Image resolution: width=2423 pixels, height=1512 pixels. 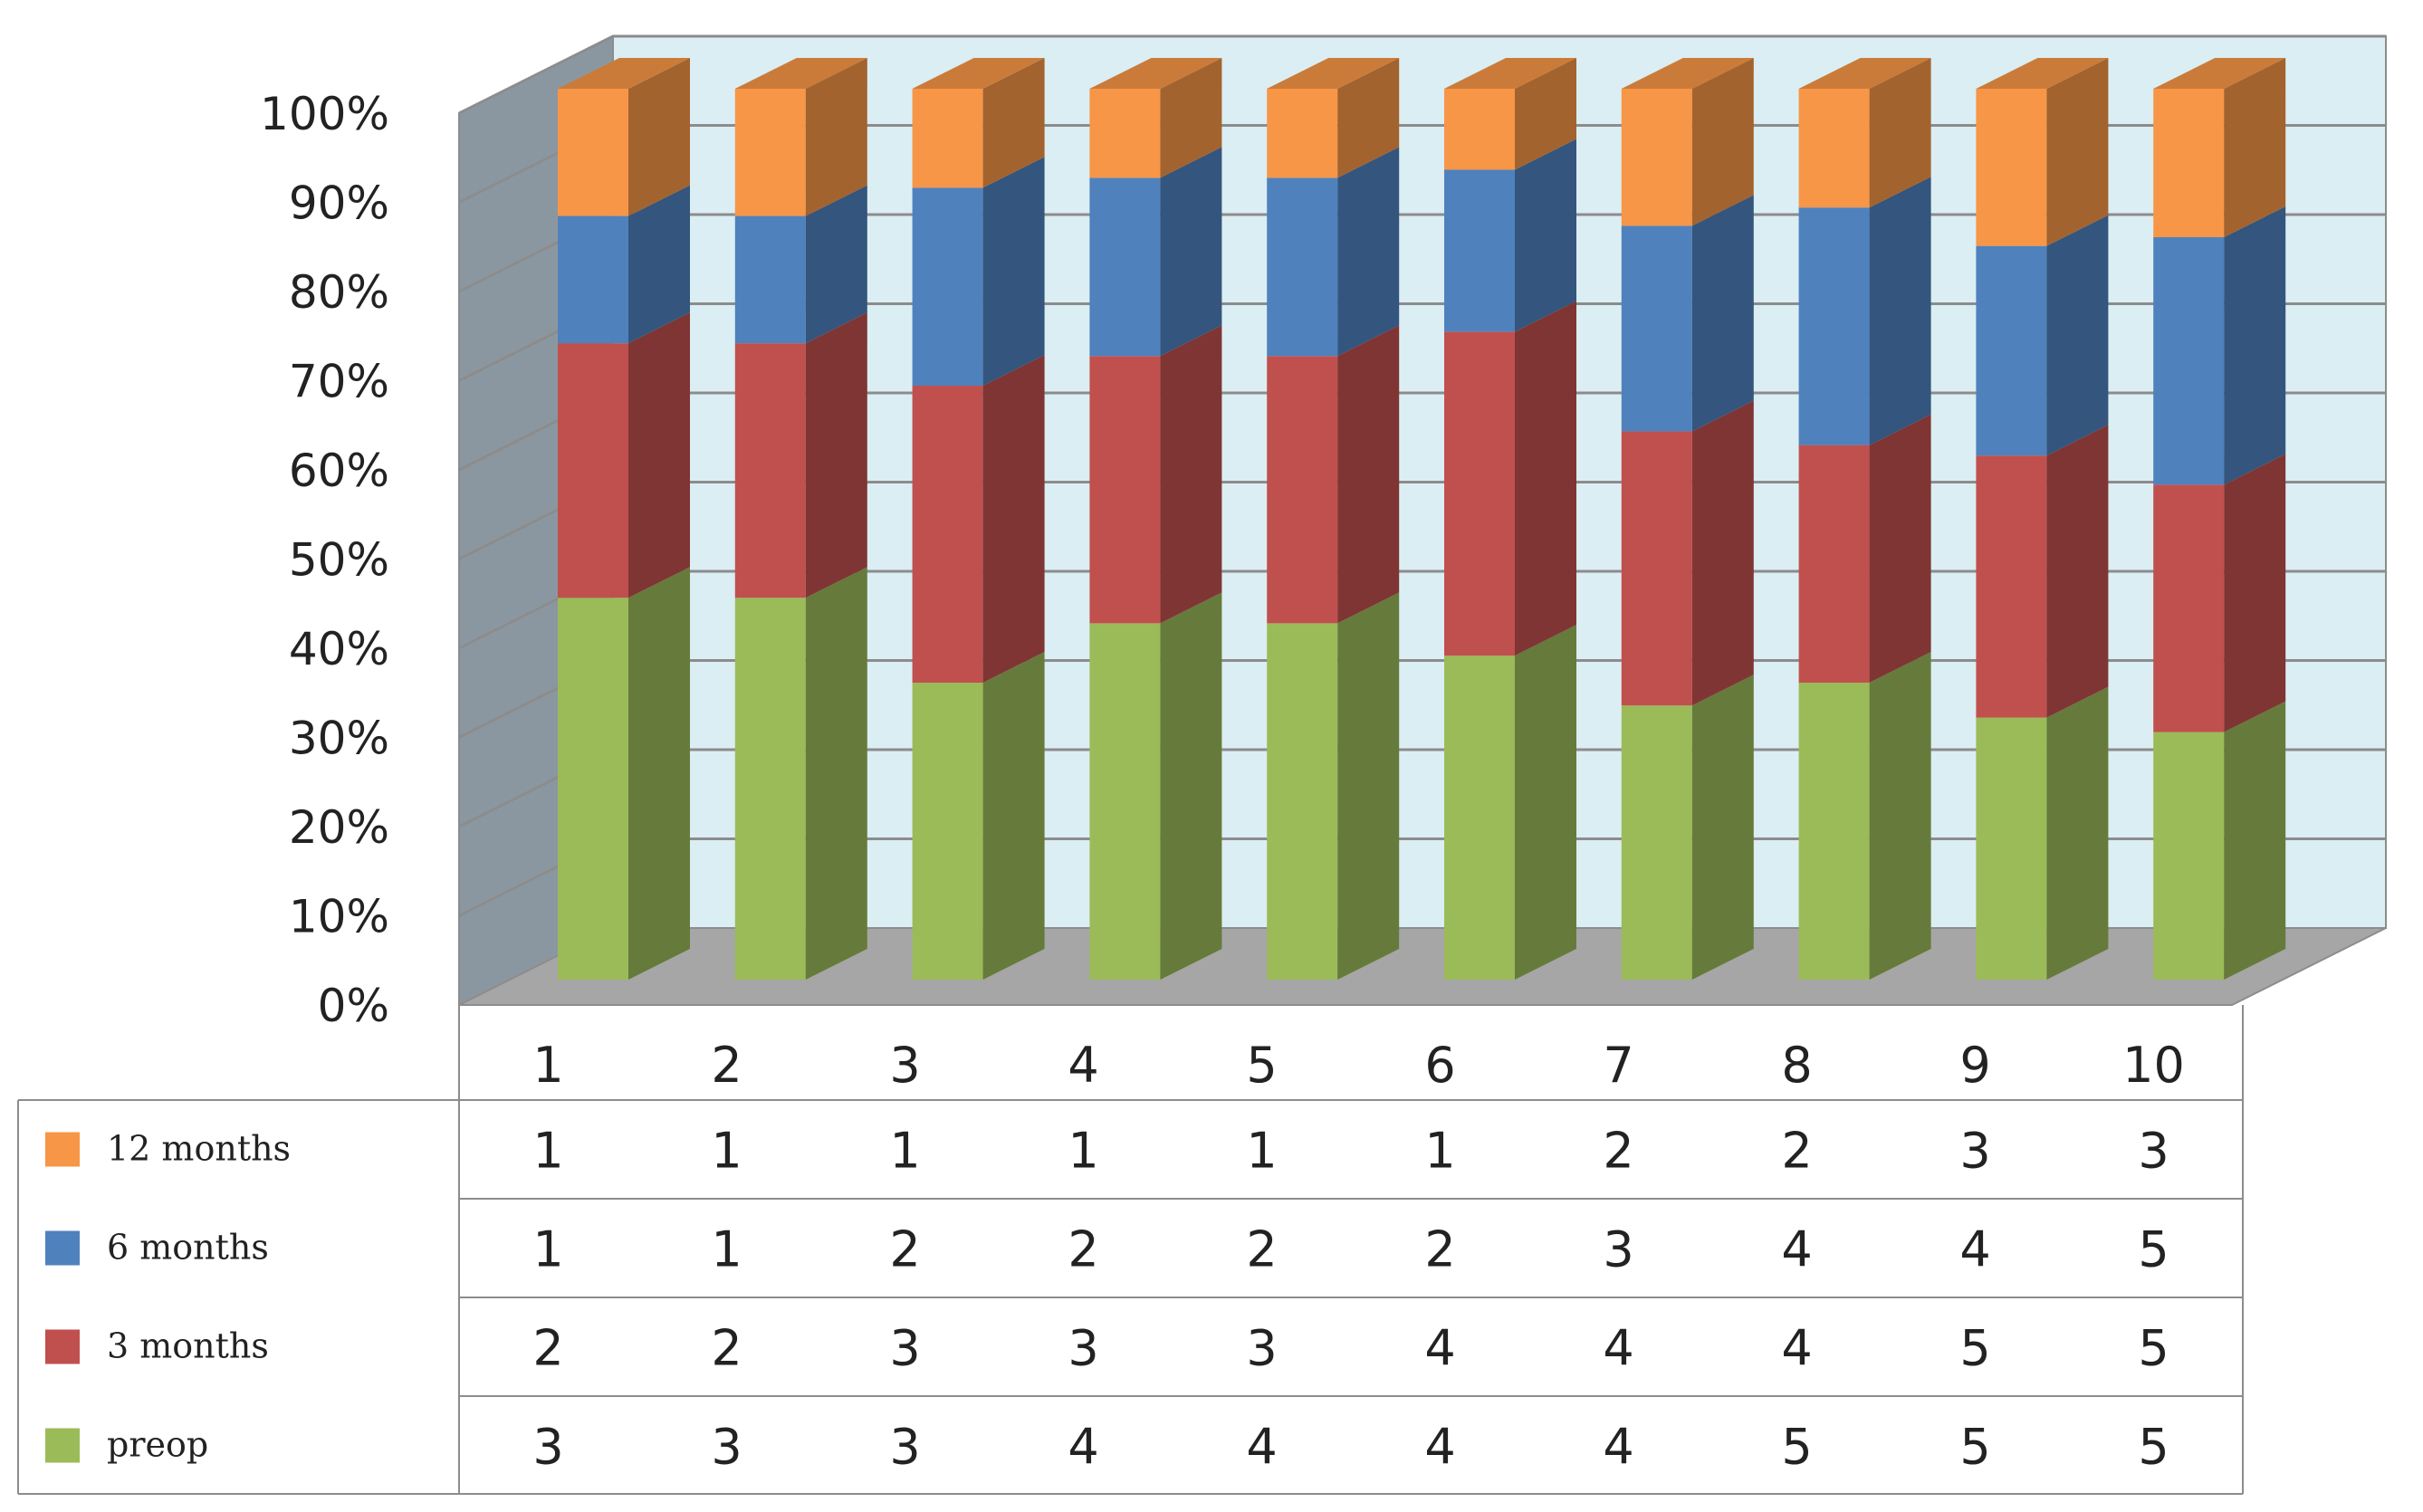 I want to click on y-tick-label: 10%, so click(x=339, y=917).